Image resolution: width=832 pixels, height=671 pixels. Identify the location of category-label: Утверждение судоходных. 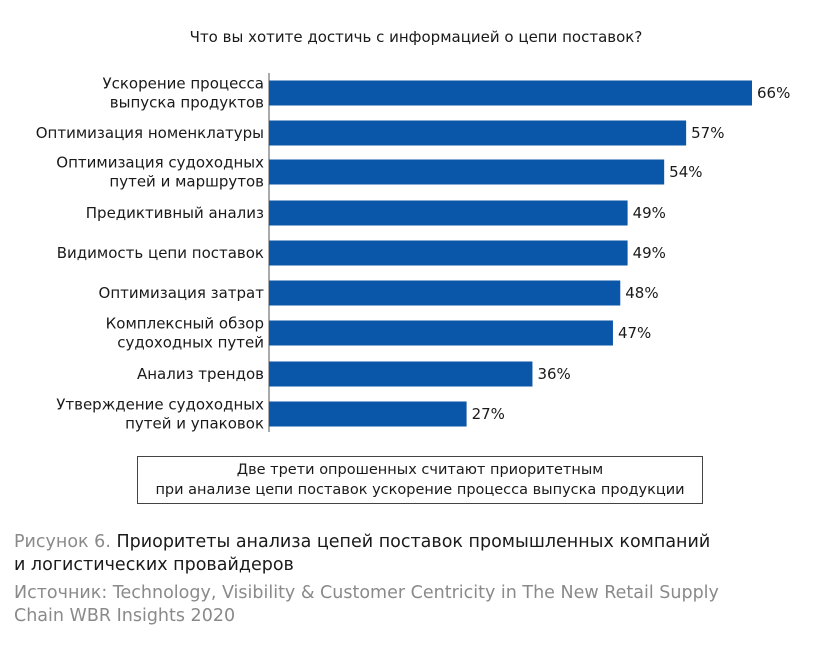
(160, 405).